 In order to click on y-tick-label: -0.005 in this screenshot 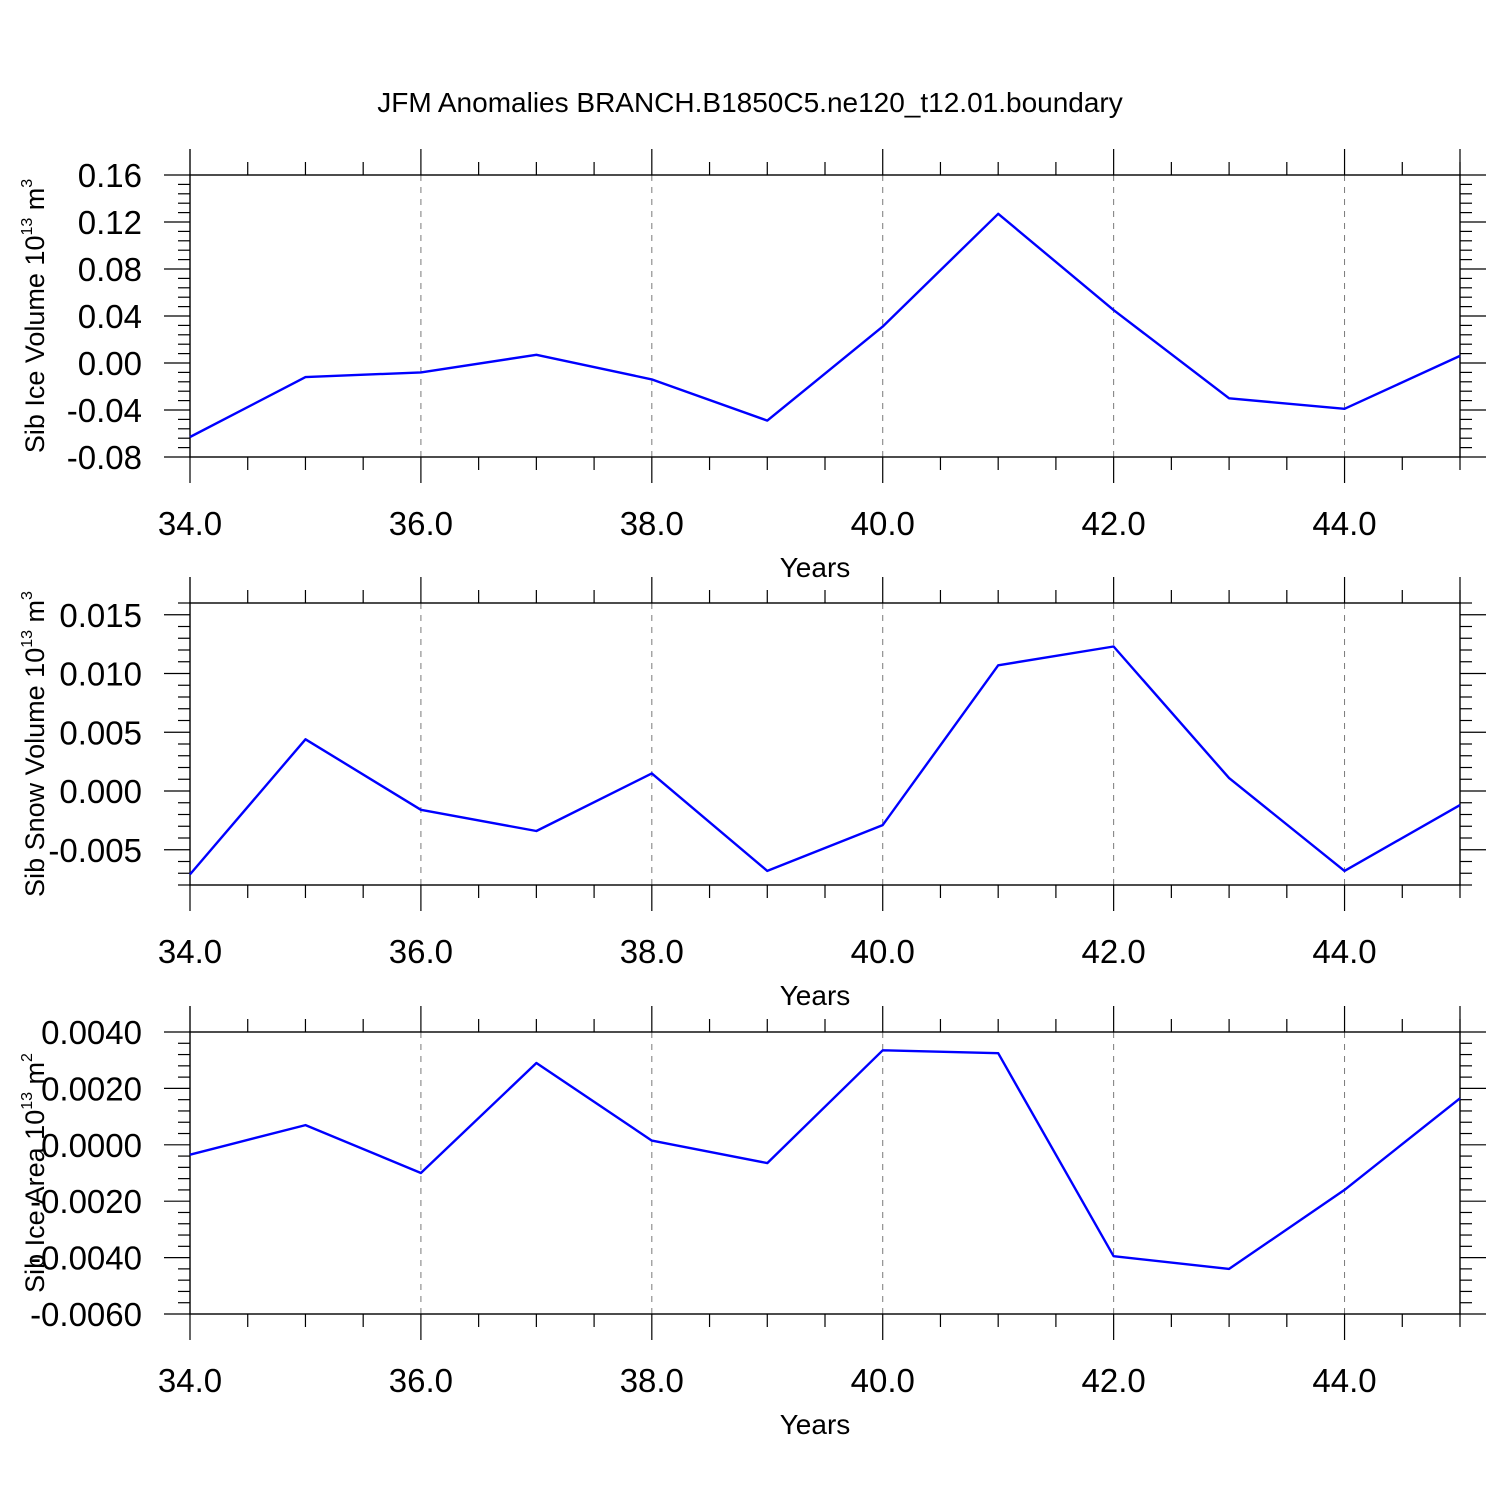, I will do `click(95, 850)`.